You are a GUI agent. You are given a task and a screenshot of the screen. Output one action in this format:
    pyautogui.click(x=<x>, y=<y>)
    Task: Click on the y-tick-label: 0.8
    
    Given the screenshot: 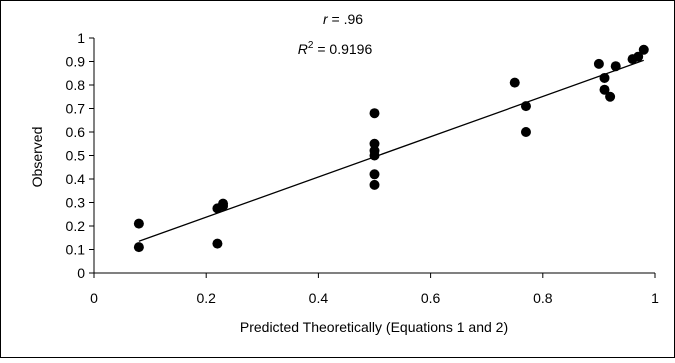 What is the action you would take?
    pyautogui.click(x=76, y=85)
    